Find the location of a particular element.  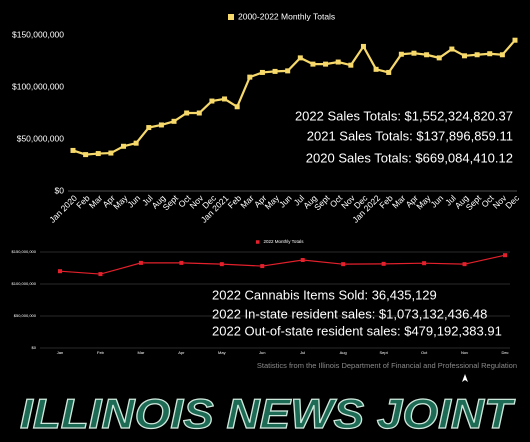

annotation: 2021 Sales Totals: $137,896,859.11 is located at coordinates (410, 135).